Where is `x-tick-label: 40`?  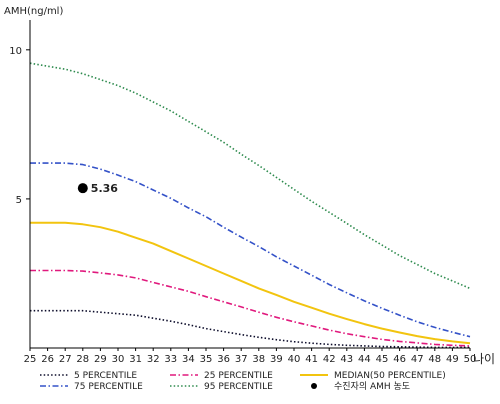
x-tick-label: 40 is located at coordinates (294, 359).